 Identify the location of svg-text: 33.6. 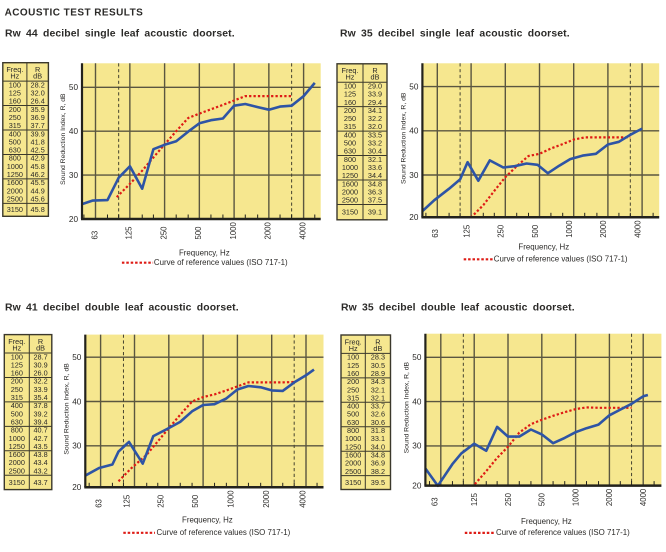
(375, 167).